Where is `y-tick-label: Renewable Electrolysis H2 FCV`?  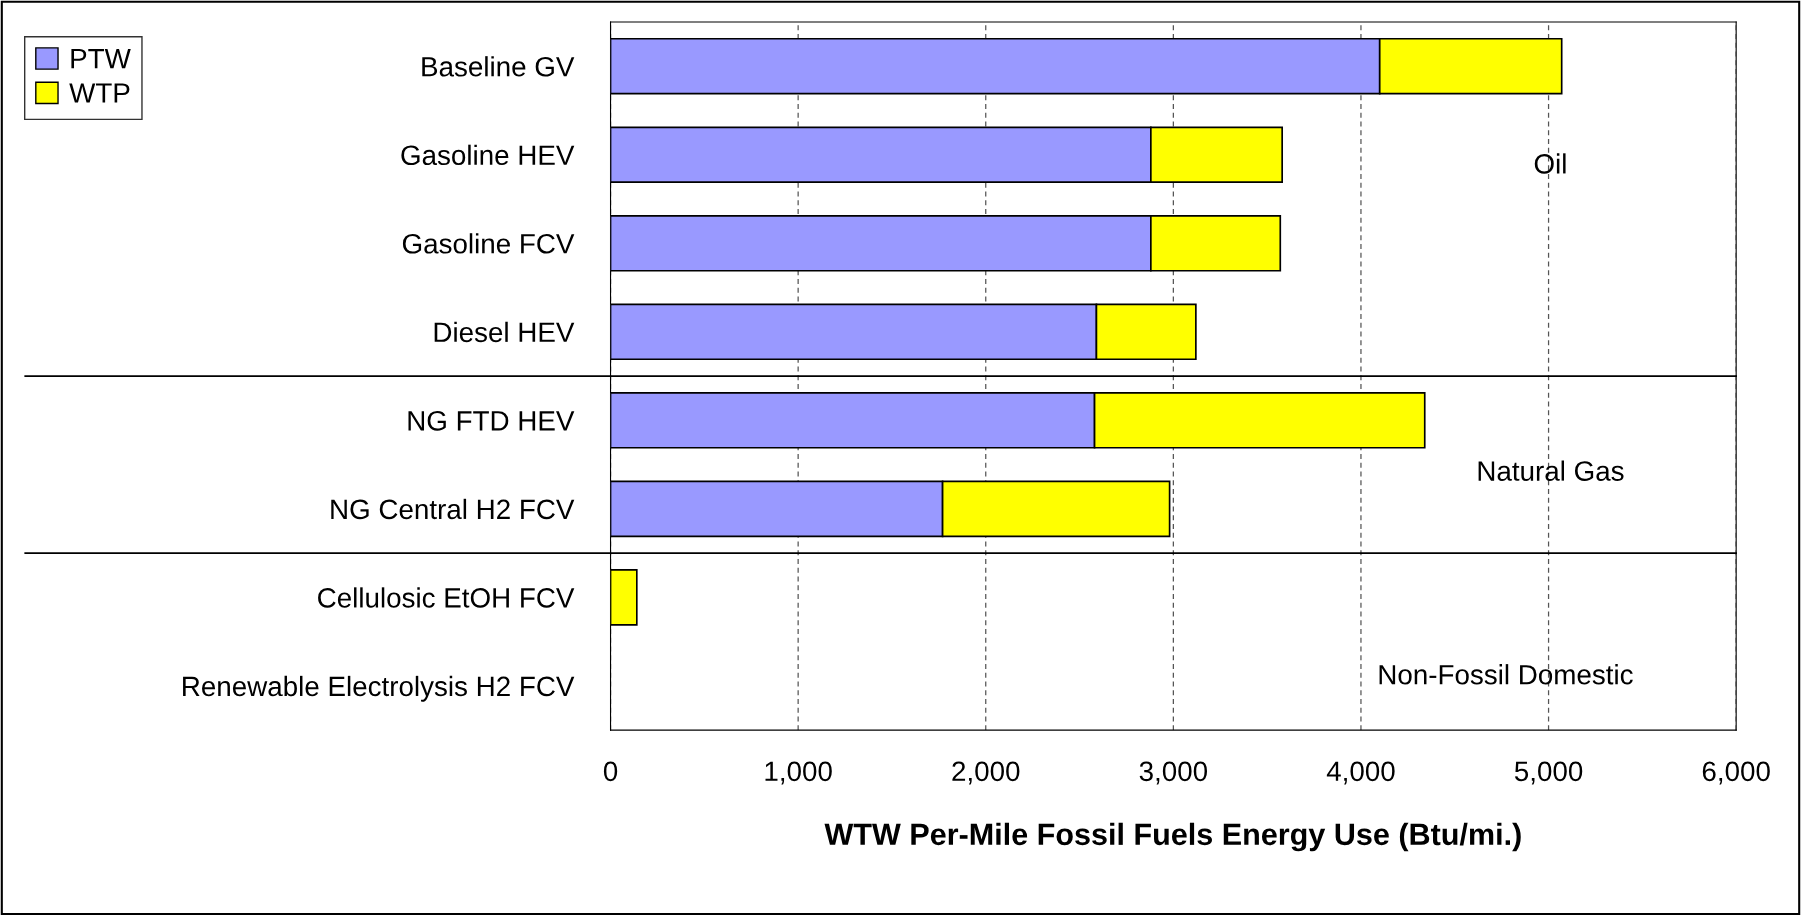
y-tick-label: Renewable Electrolysis H2 FCV is located at coordinates (379, 688).